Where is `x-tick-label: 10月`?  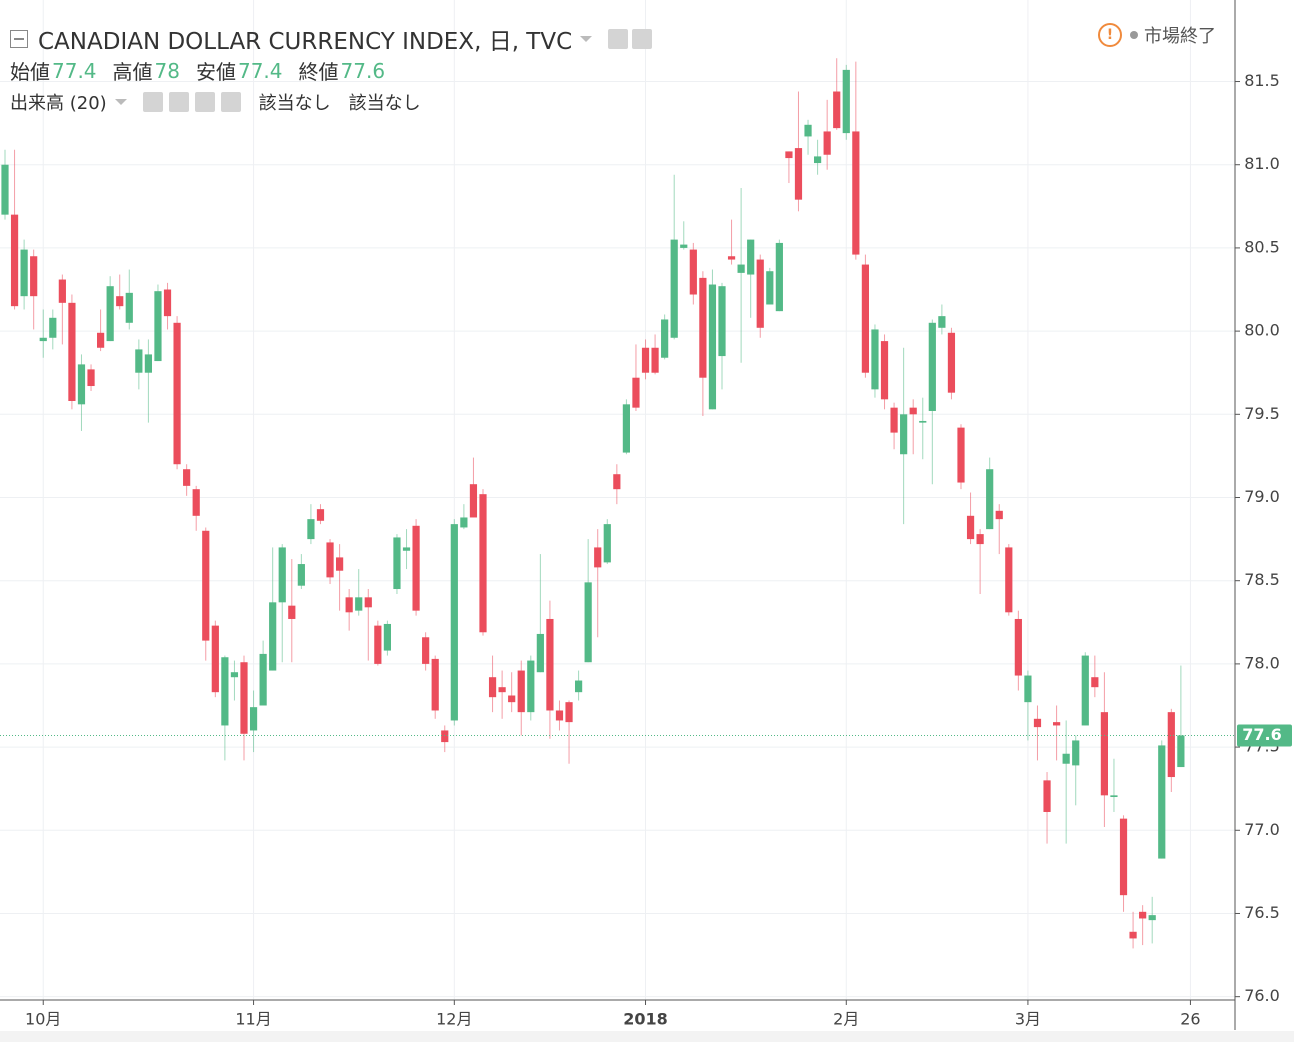 x-tick-label: 10月 is located at coordinates (43, 1019).